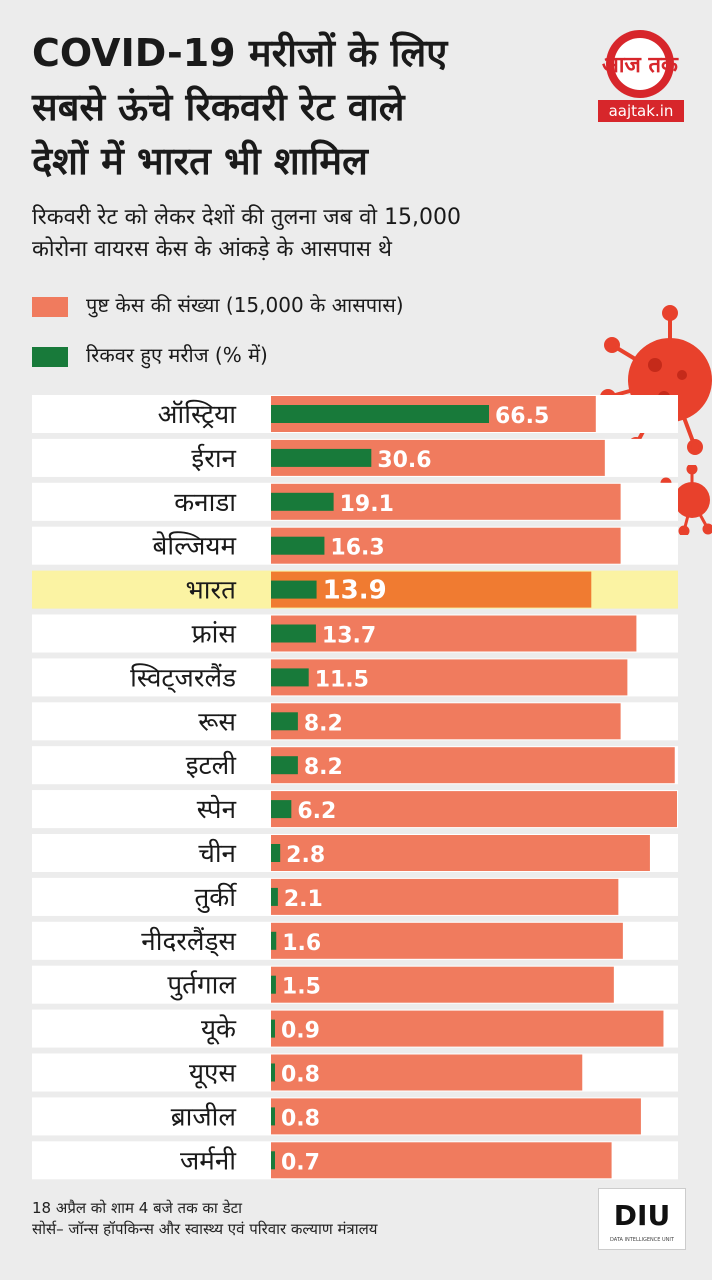 This screenshot has height=1280, width=712. I want to click on legend-cases-swatch, so click(50, 306).